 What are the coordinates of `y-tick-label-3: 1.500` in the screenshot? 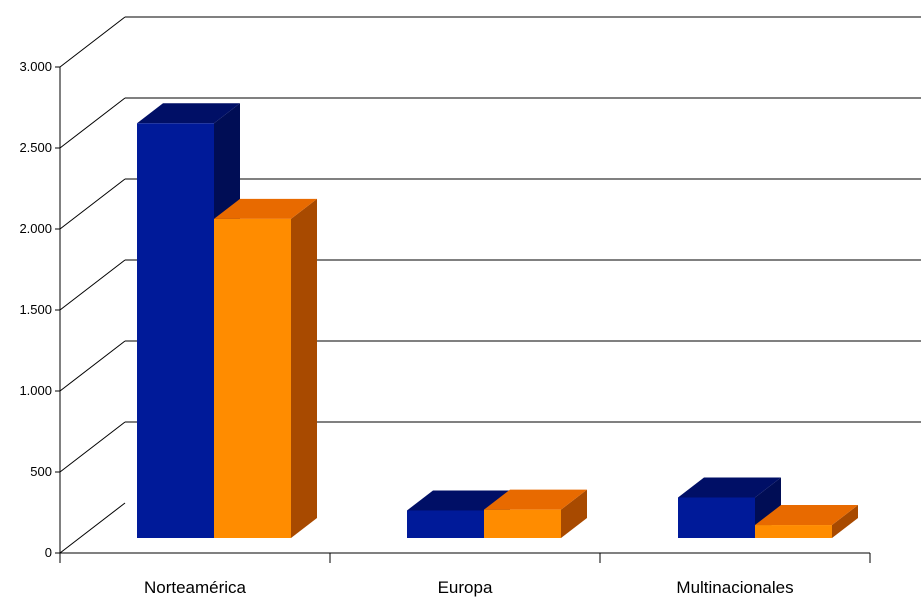 It's located at (35, 309).